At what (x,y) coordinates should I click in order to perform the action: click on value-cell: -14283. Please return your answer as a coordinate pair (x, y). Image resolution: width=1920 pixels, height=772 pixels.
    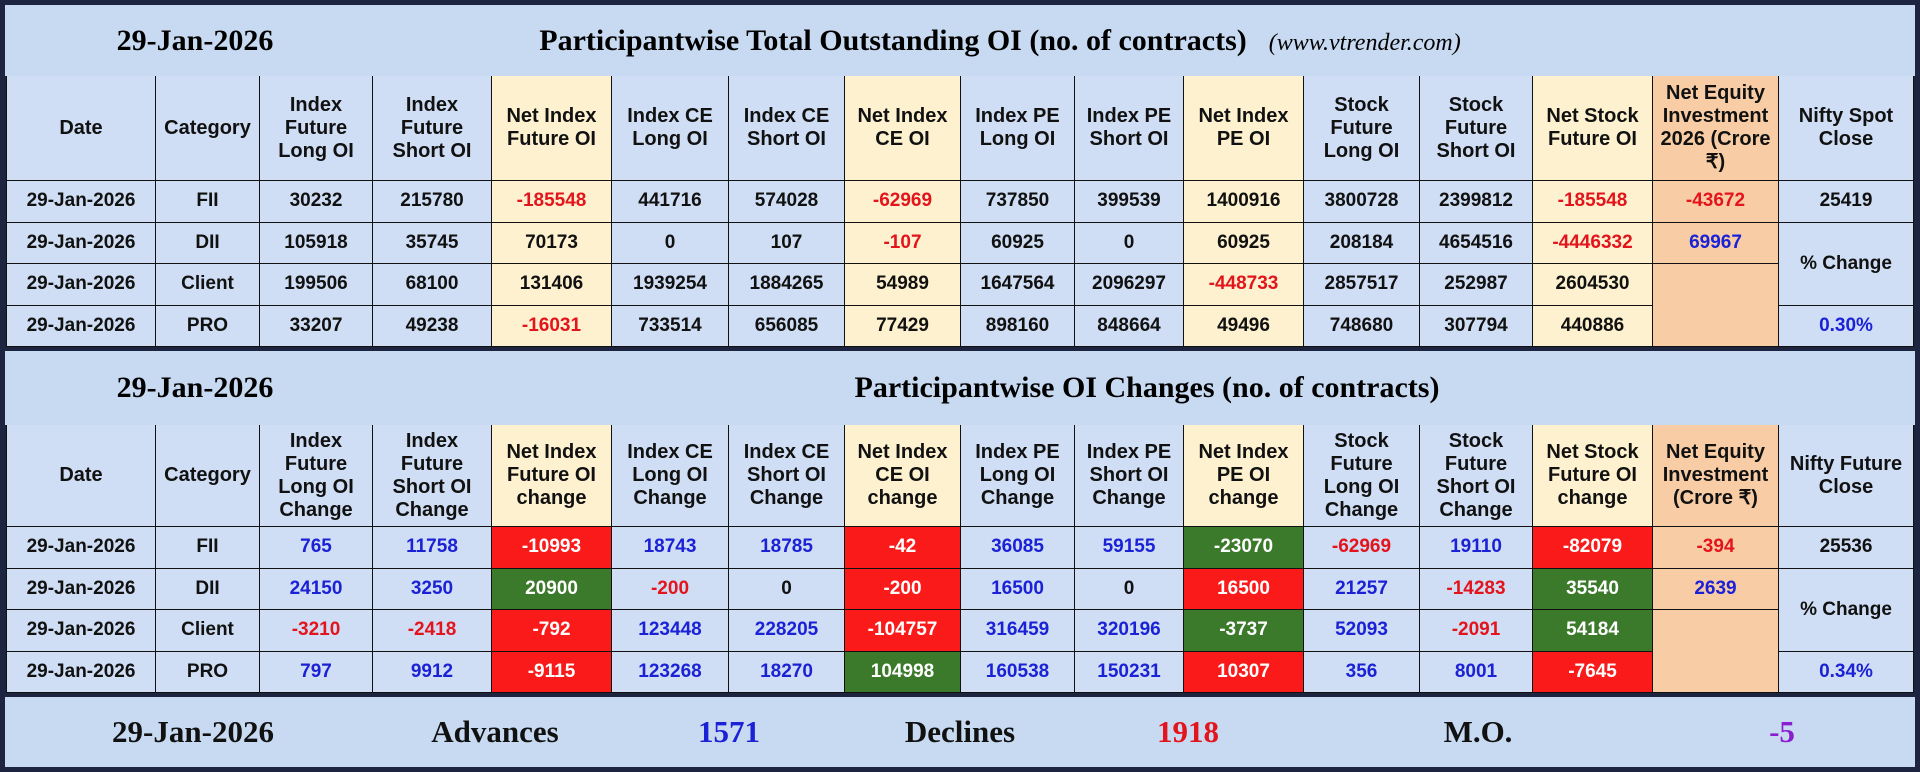
    Looking at the image, I should click on (1476, 589).